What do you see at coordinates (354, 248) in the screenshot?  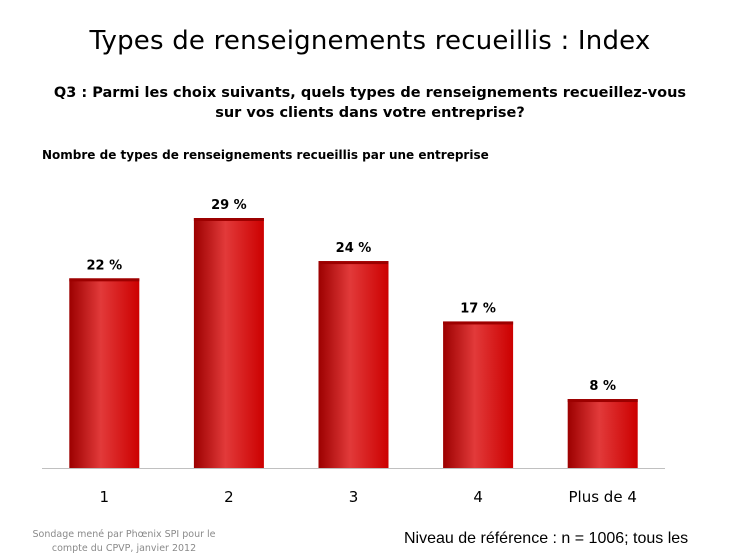 I see `data-label: 24 %` at bounding box center [354, 248].